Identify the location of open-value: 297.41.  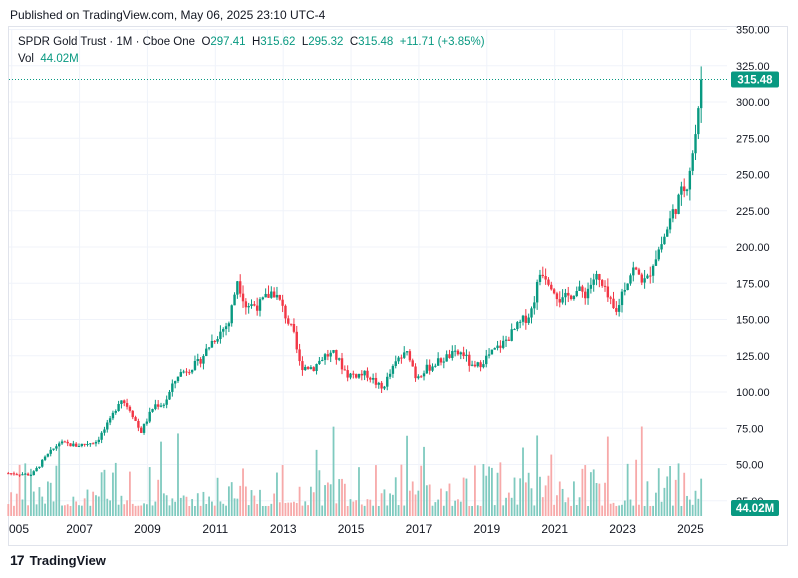
(228, 42).